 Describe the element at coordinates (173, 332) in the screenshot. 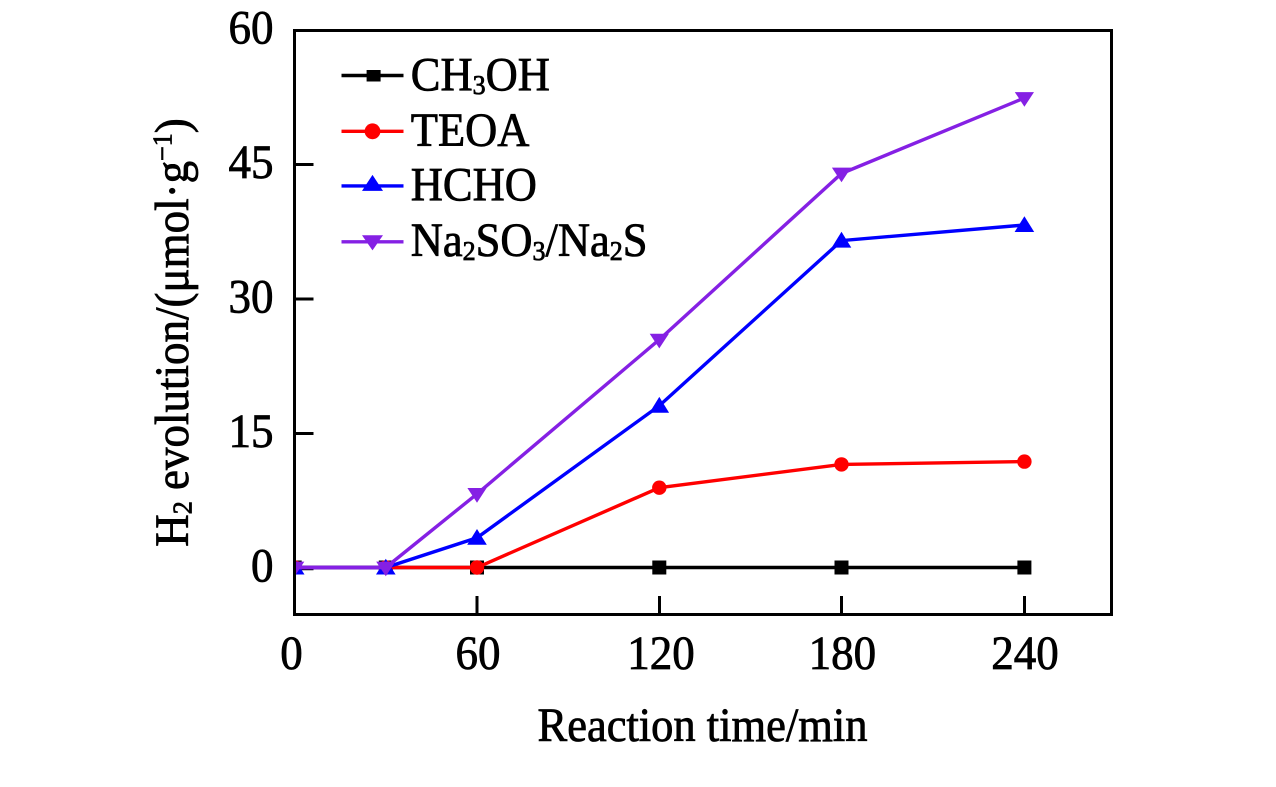

I see `svg-text: H2 evolution/(μmol·g−1)` at that location.